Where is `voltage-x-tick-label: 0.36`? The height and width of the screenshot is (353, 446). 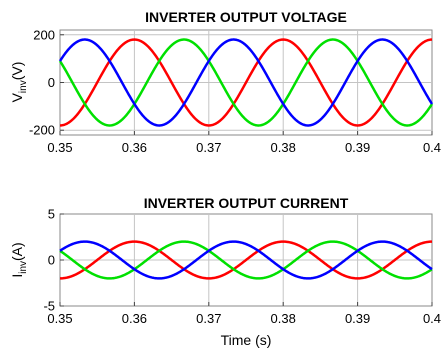
voltage-x-tick-label: 0.36 is located at coordinates (134, 147).